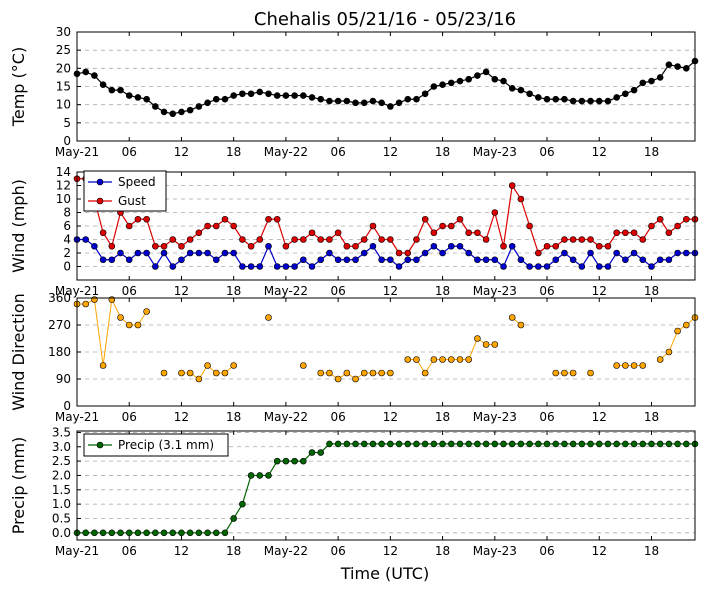  What do you see at coordinates (61, 518) in the screenshot?
I see `y-tick-label: 0.5` at bounding box center [61, 518].